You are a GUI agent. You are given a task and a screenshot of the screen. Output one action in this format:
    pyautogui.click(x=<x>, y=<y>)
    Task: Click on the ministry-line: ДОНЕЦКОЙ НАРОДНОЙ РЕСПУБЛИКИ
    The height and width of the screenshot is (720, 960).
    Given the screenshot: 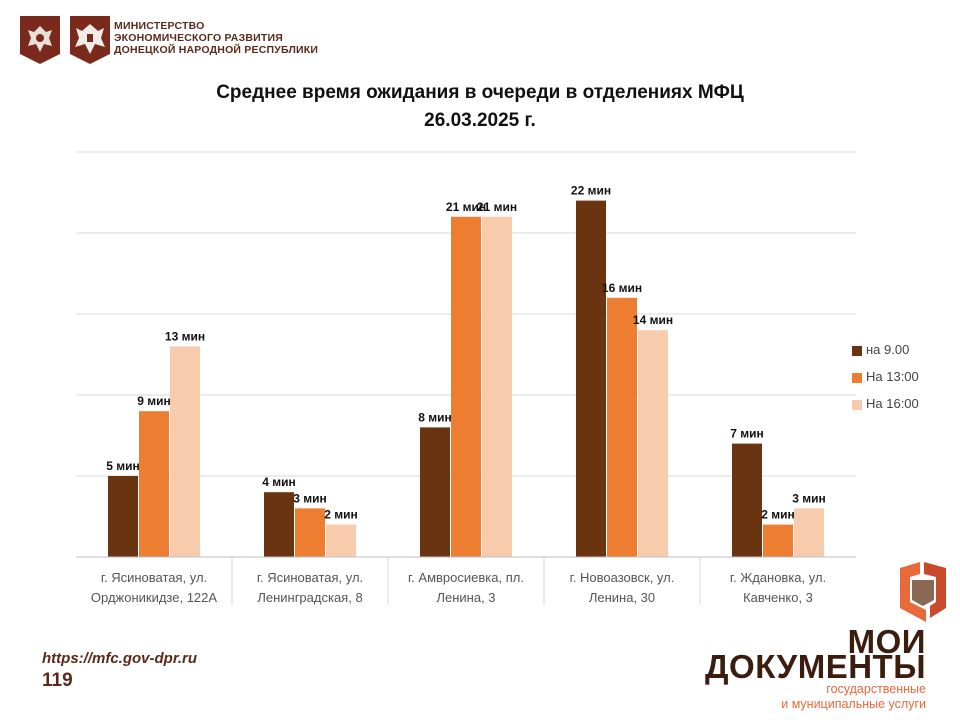 What is the action you would take?
    pyautogui.click(x=216, y=50)
    